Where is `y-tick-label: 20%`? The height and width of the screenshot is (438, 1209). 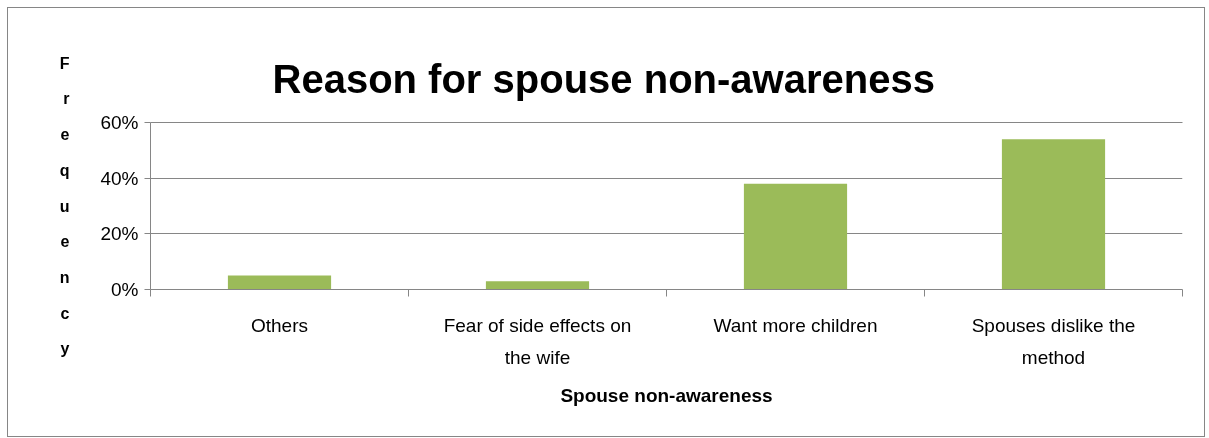 y-tick-label: 20% is located at coordinates (119, 234).